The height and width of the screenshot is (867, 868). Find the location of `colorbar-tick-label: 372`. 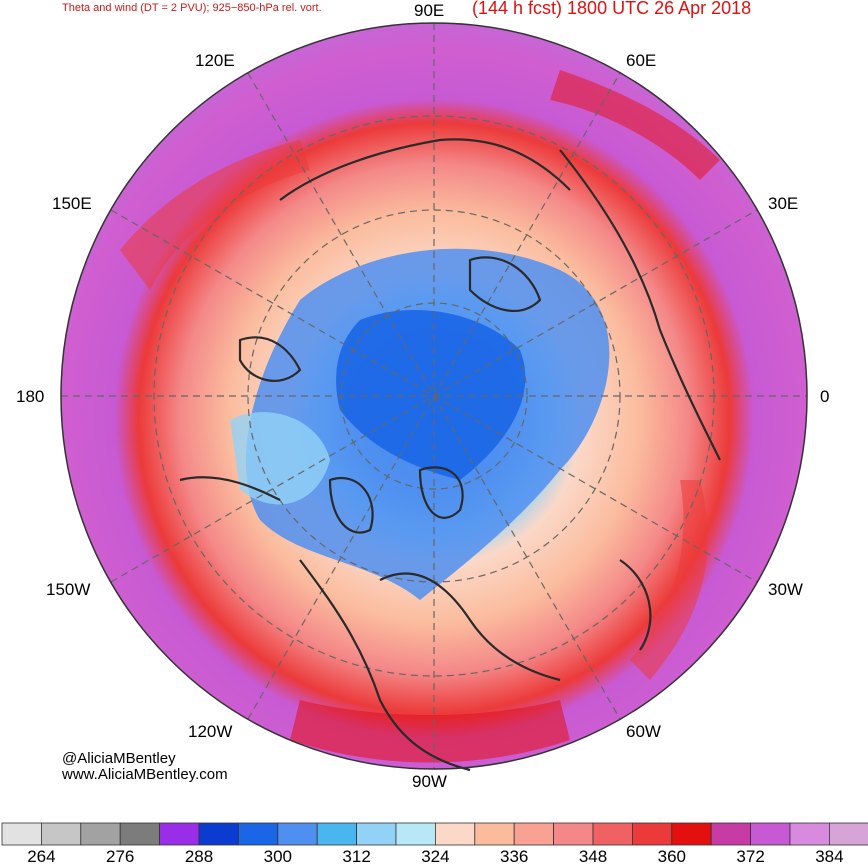

colorbar-tick-label: 372 is located at coordinates (750, 856).